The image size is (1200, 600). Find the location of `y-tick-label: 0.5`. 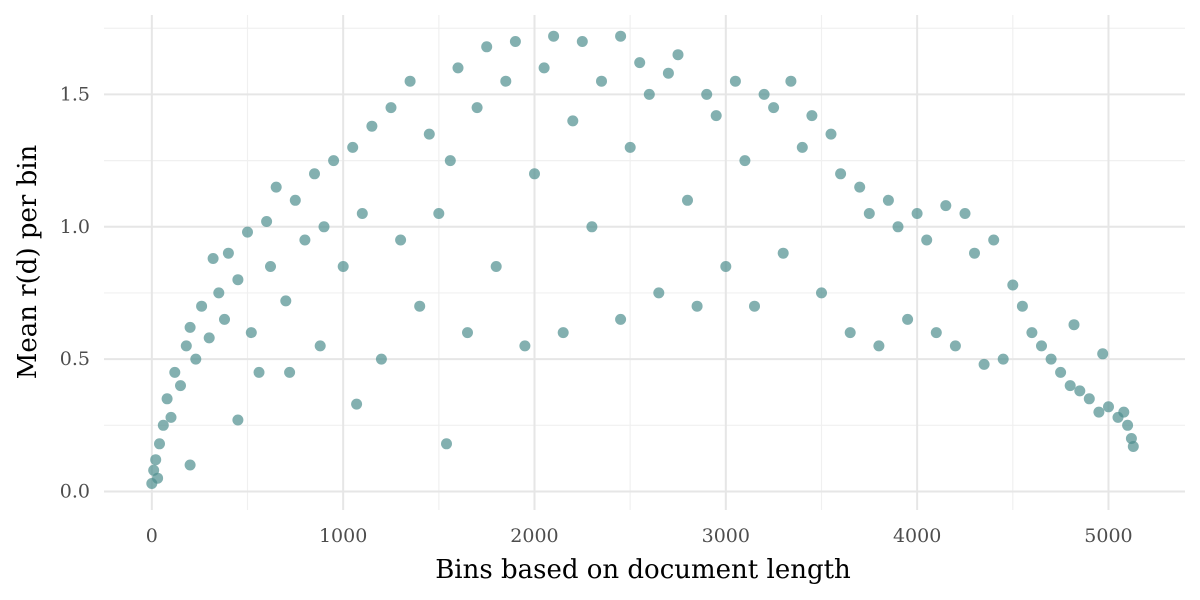

y-tick-label: 0.5 is located at coordinates (75, 359).